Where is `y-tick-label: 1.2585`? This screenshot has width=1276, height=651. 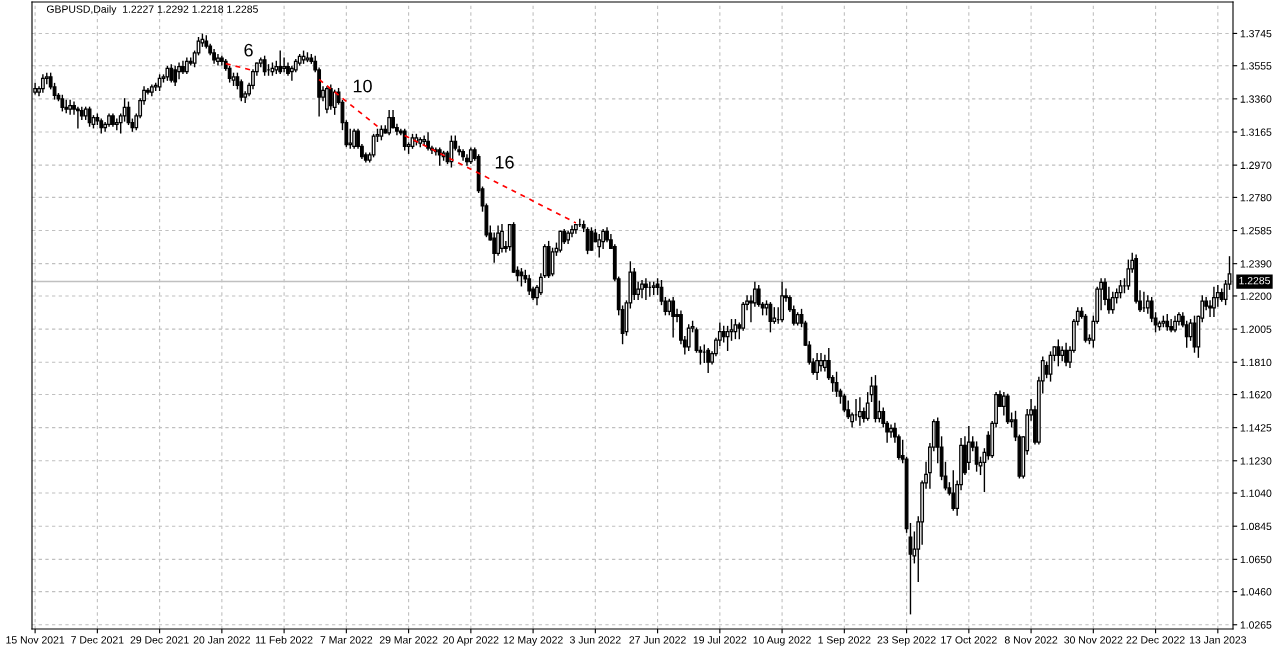 y-tick-label: 1.2585 is located at coordinates (1256, 231).